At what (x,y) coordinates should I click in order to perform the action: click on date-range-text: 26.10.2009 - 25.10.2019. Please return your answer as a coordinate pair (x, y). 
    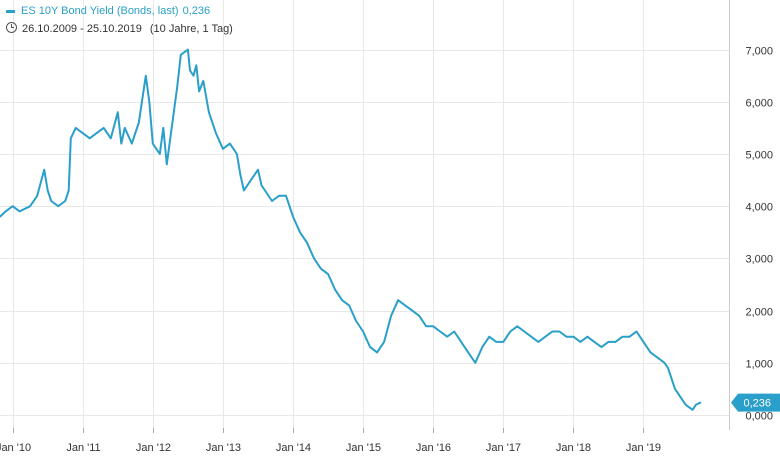
    Looking at the image, I should click on (82, 29).